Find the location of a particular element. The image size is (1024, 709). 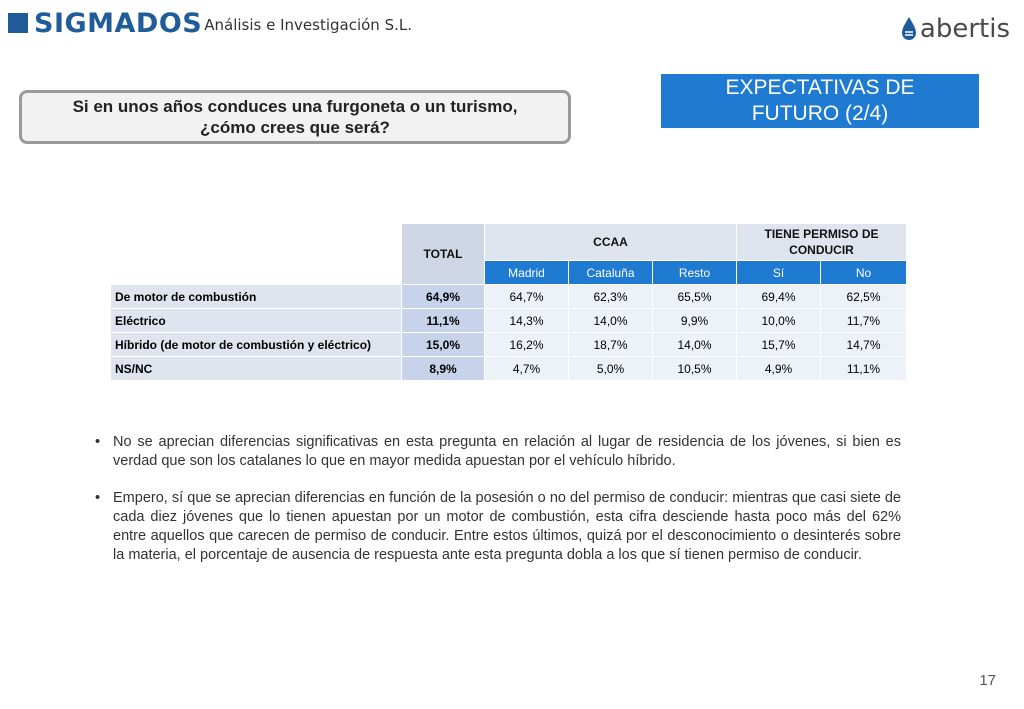

header-ccaa: CCAA is located at coordinates (610, 242).